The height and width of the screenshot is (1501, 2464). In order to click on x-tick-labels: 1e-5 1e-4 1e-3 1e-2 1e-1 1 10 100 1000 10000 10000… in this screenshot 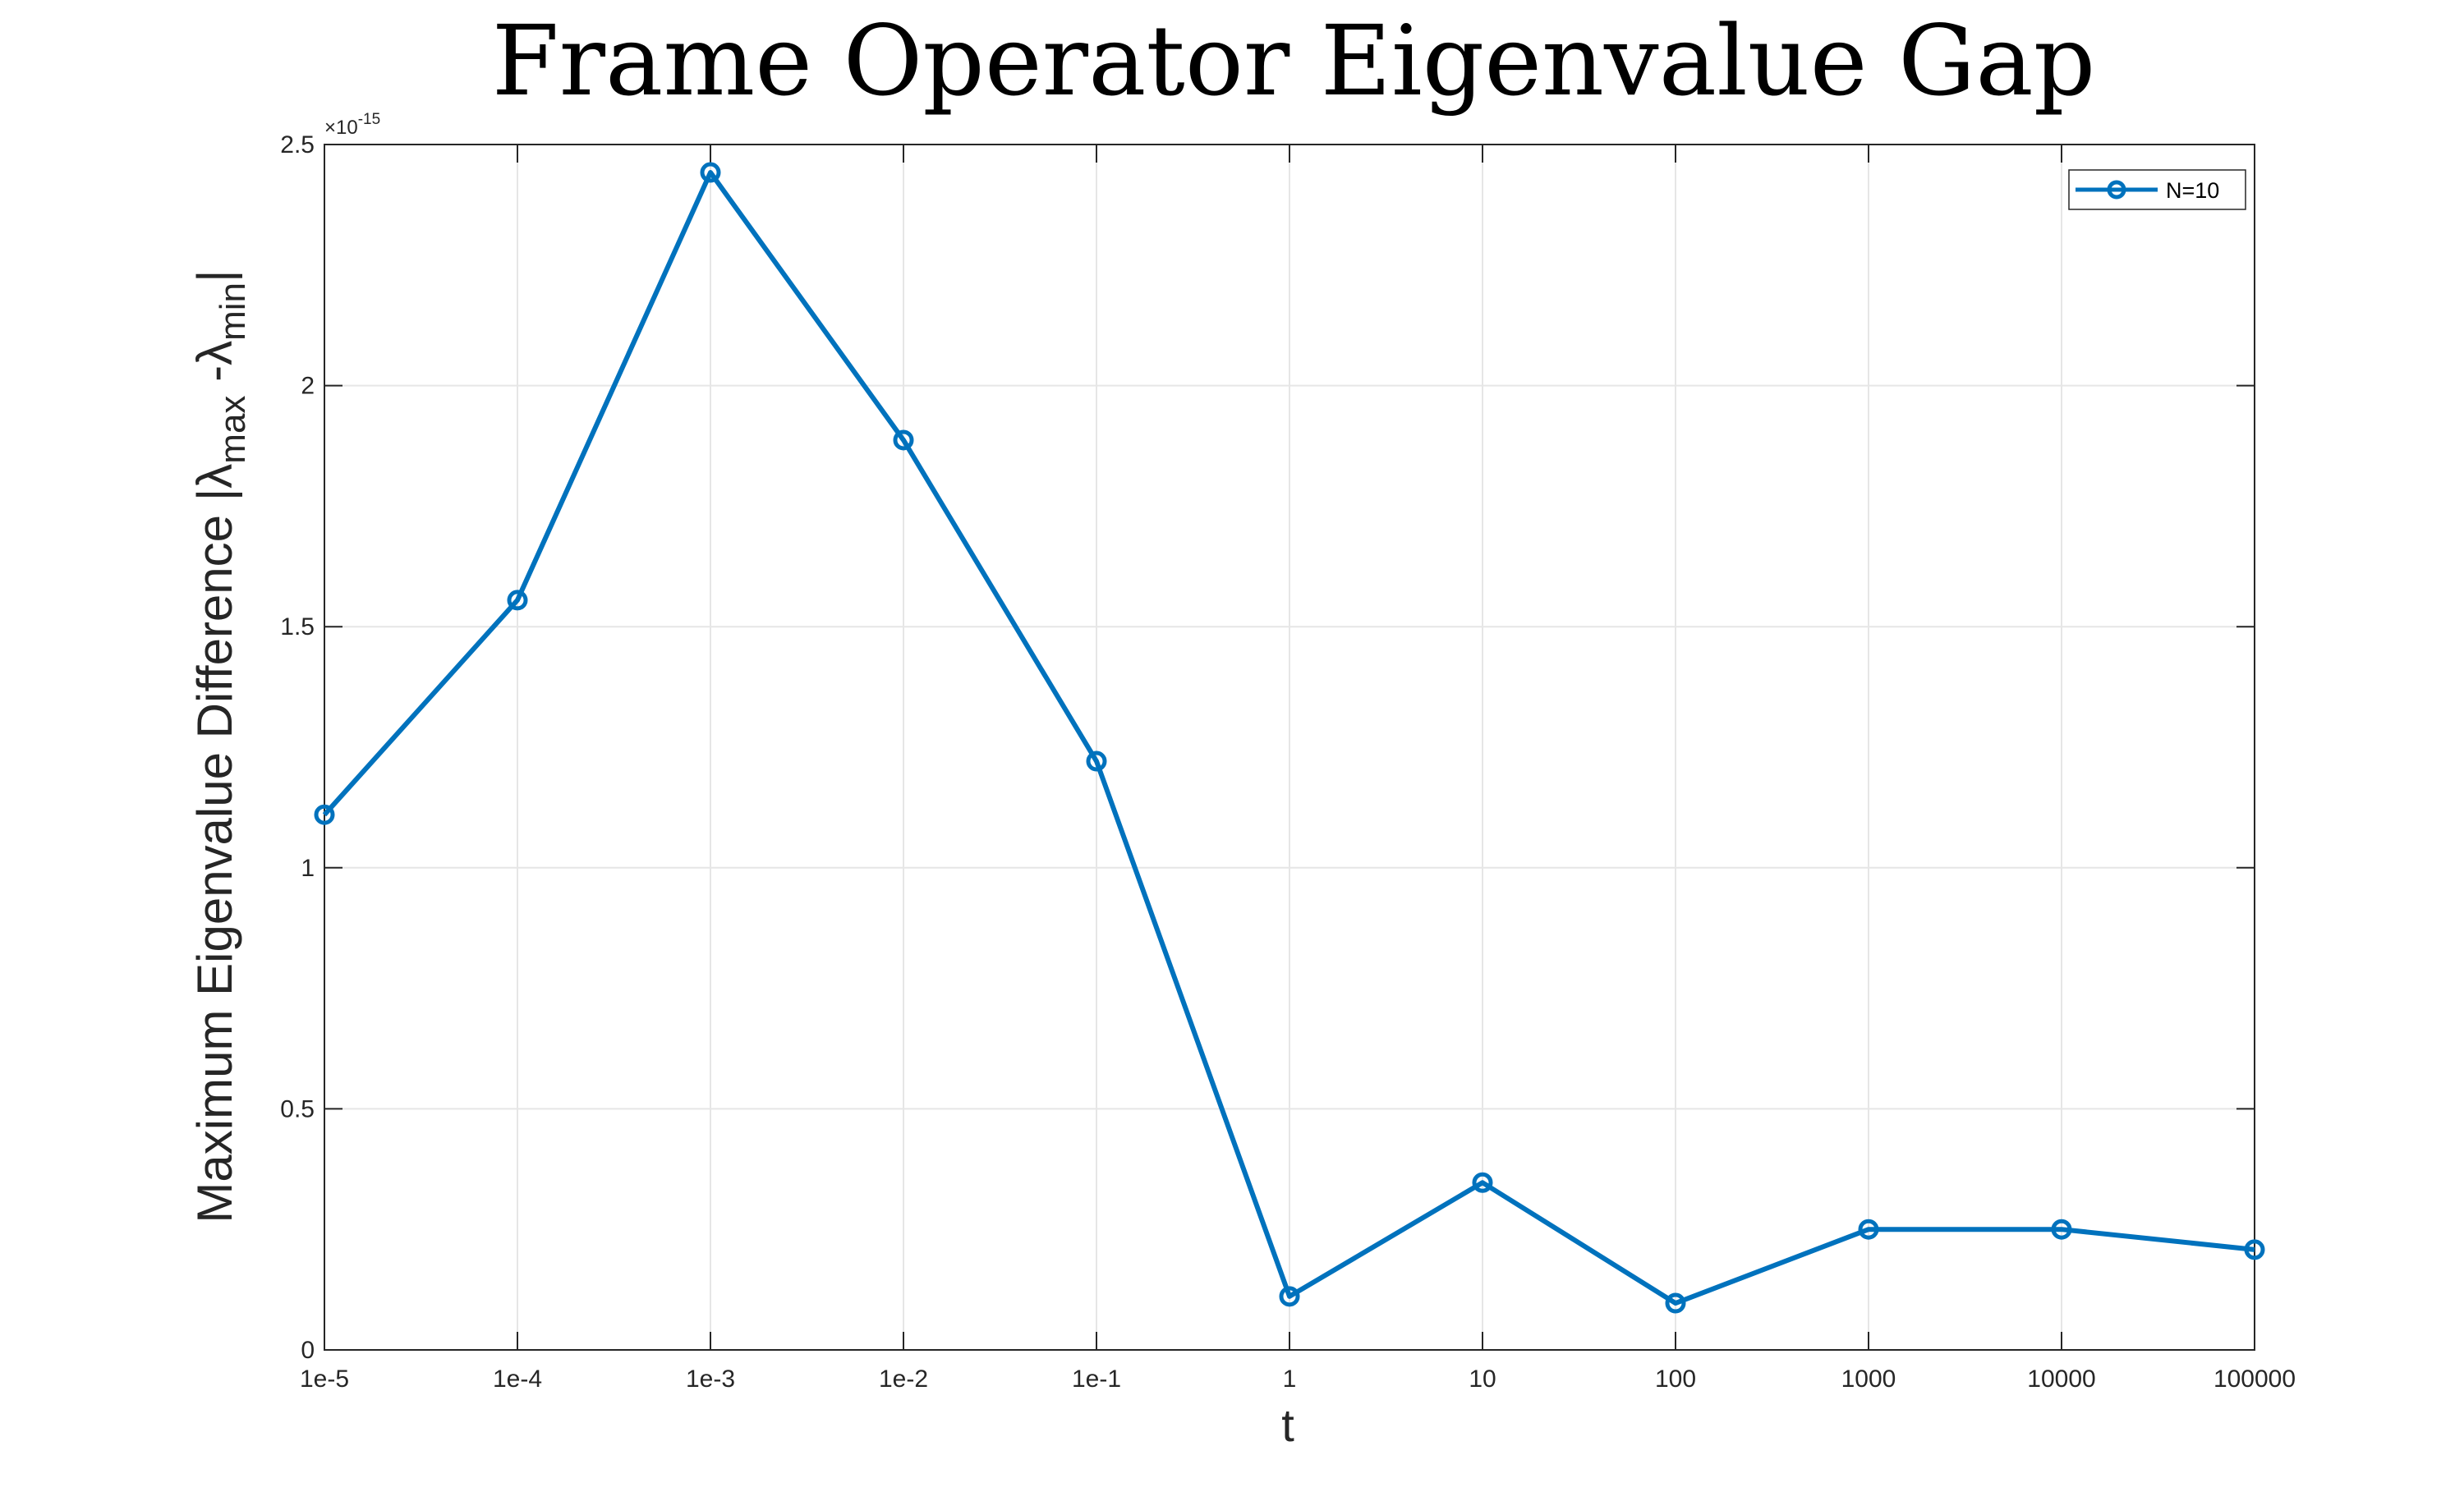, I will do `click(1298, 1379)`.